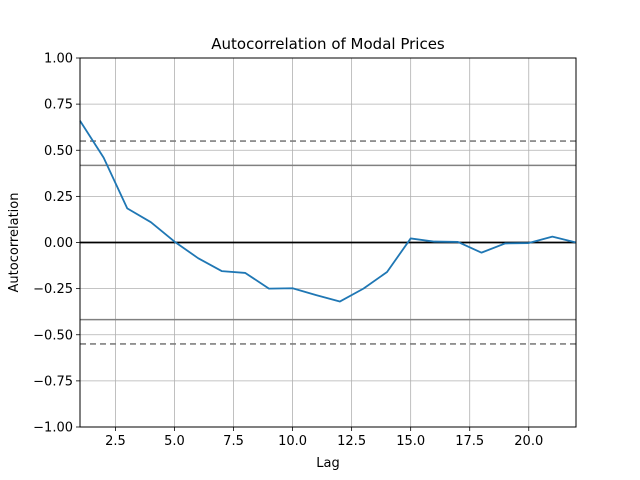 The height and width of the screenshot is (480, 640). Describe the element at coordinates (115, 441) in the screenshot. I see `x-tick-label: 2.5` at that location.